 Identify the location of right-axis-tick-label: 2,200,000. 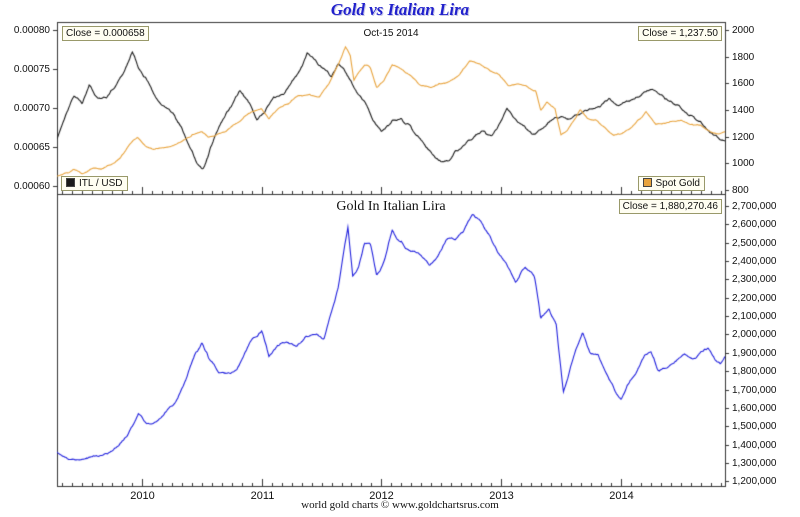
(754, 298).